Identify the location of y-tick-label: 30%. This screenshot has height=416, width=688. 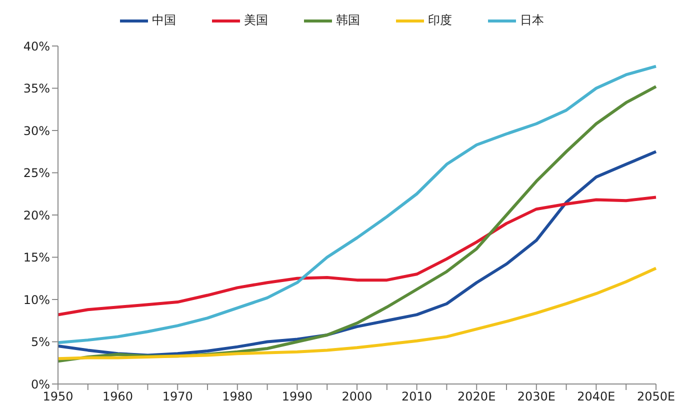
(36, 131).